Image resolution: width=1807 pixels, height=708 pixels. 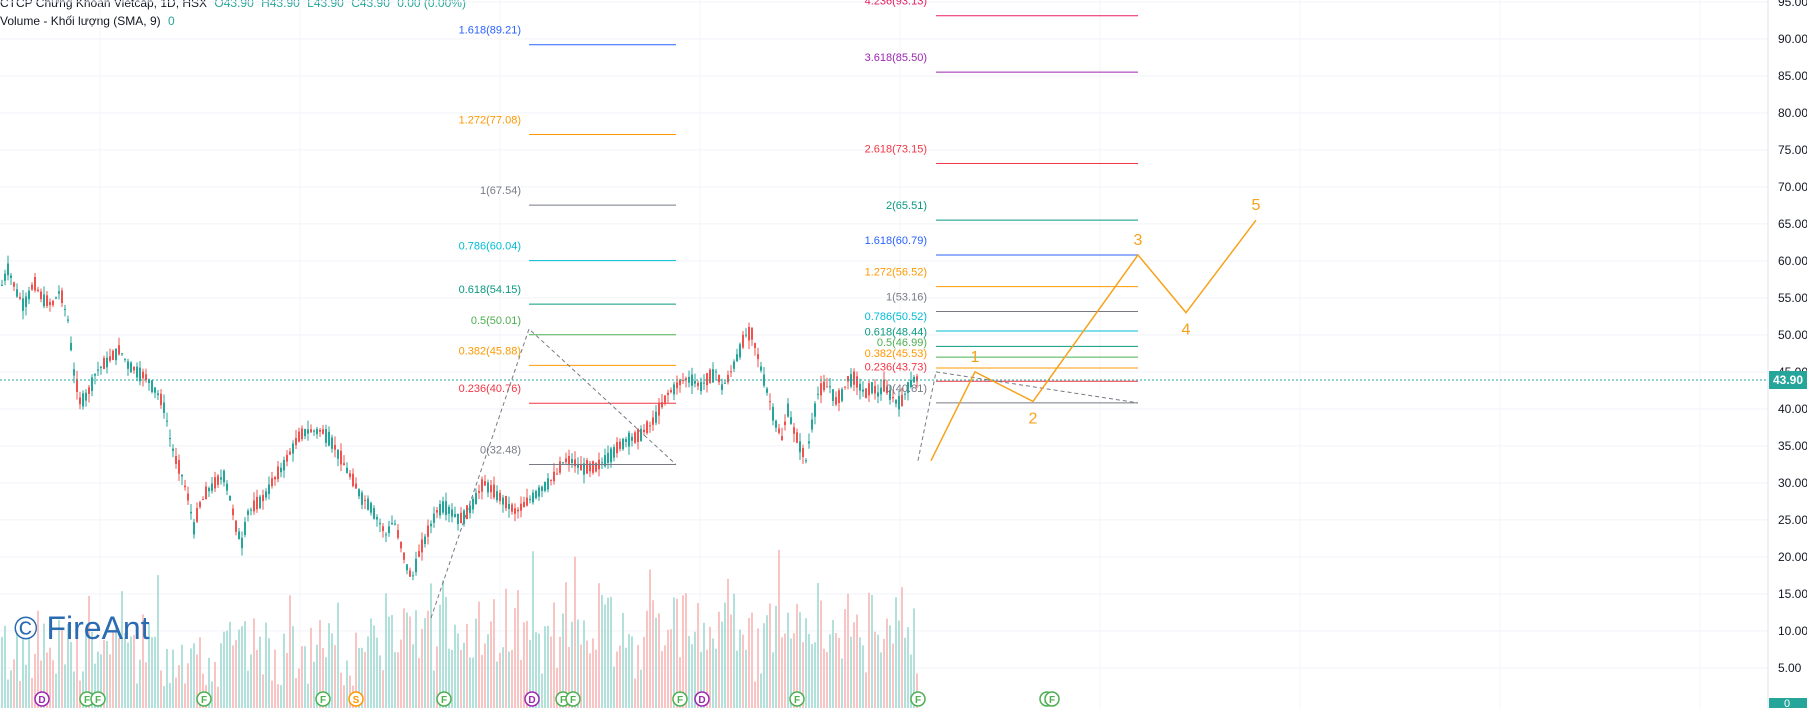 What do you see at coordinates (918, 700) in the screenshot?
I see `event-marker-letter: F` at bounding box center [918, 700].